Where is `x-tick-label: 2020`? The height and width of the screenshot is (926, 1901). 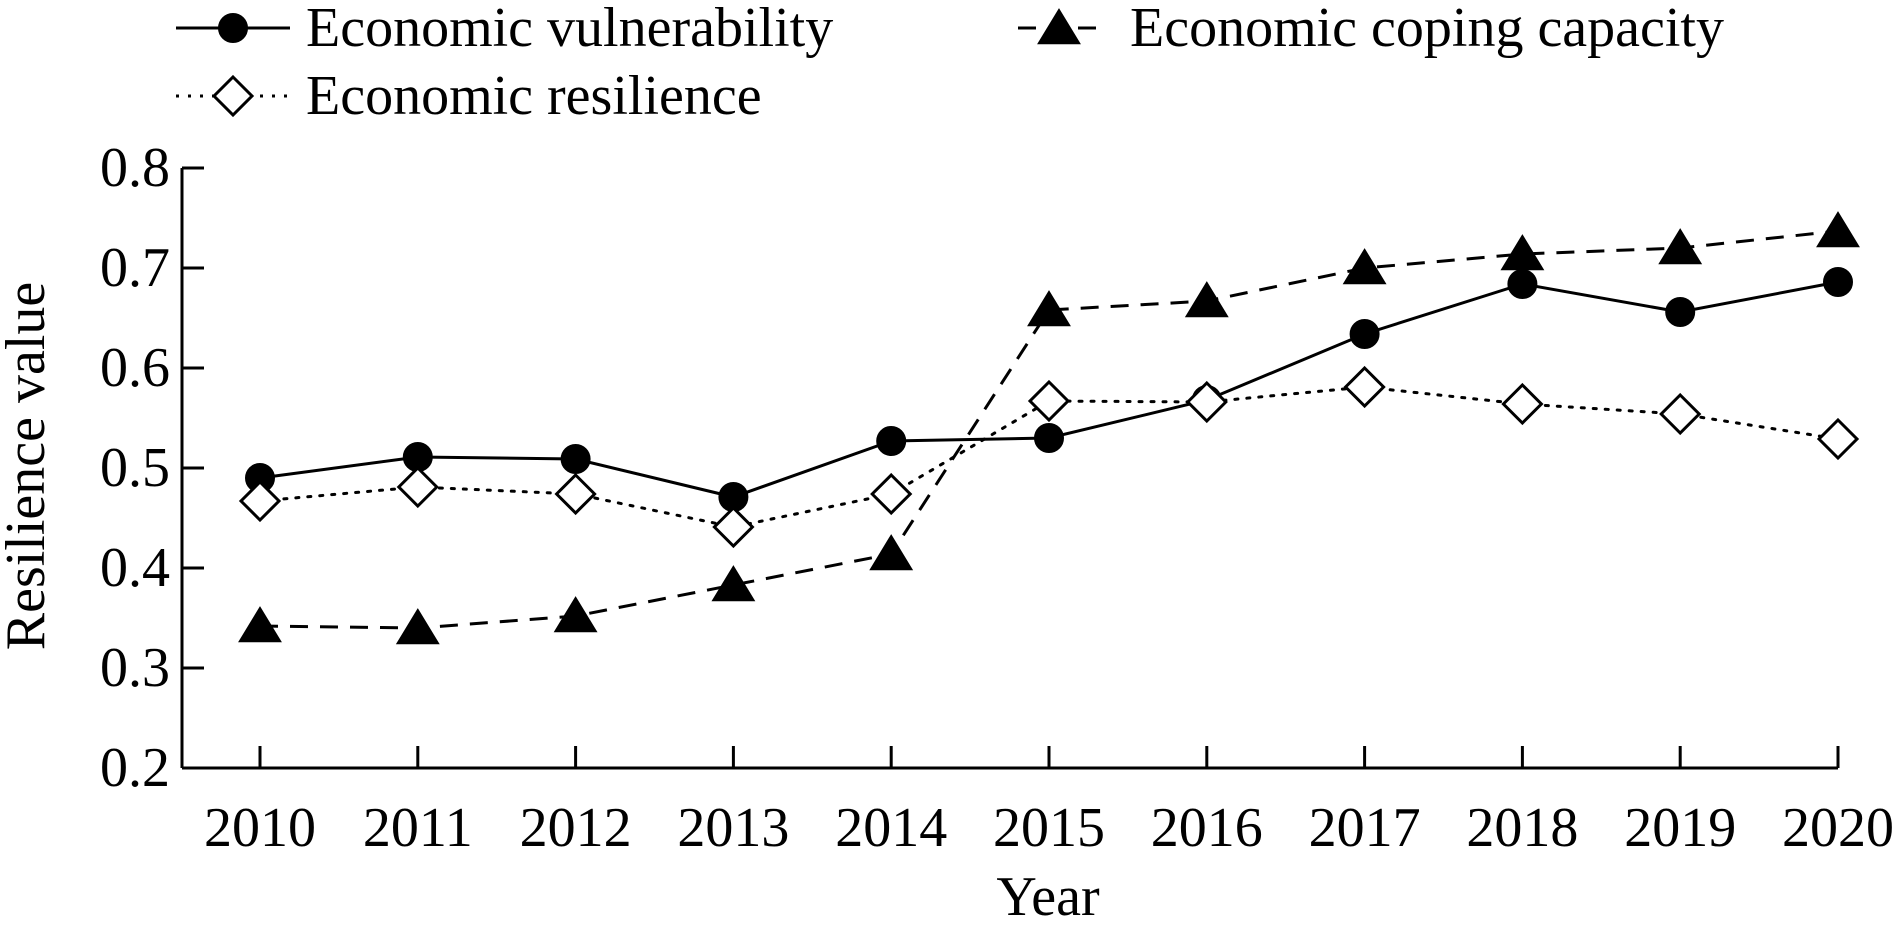
x-tick-label: 2020 is located at coordinates (1838, 828).